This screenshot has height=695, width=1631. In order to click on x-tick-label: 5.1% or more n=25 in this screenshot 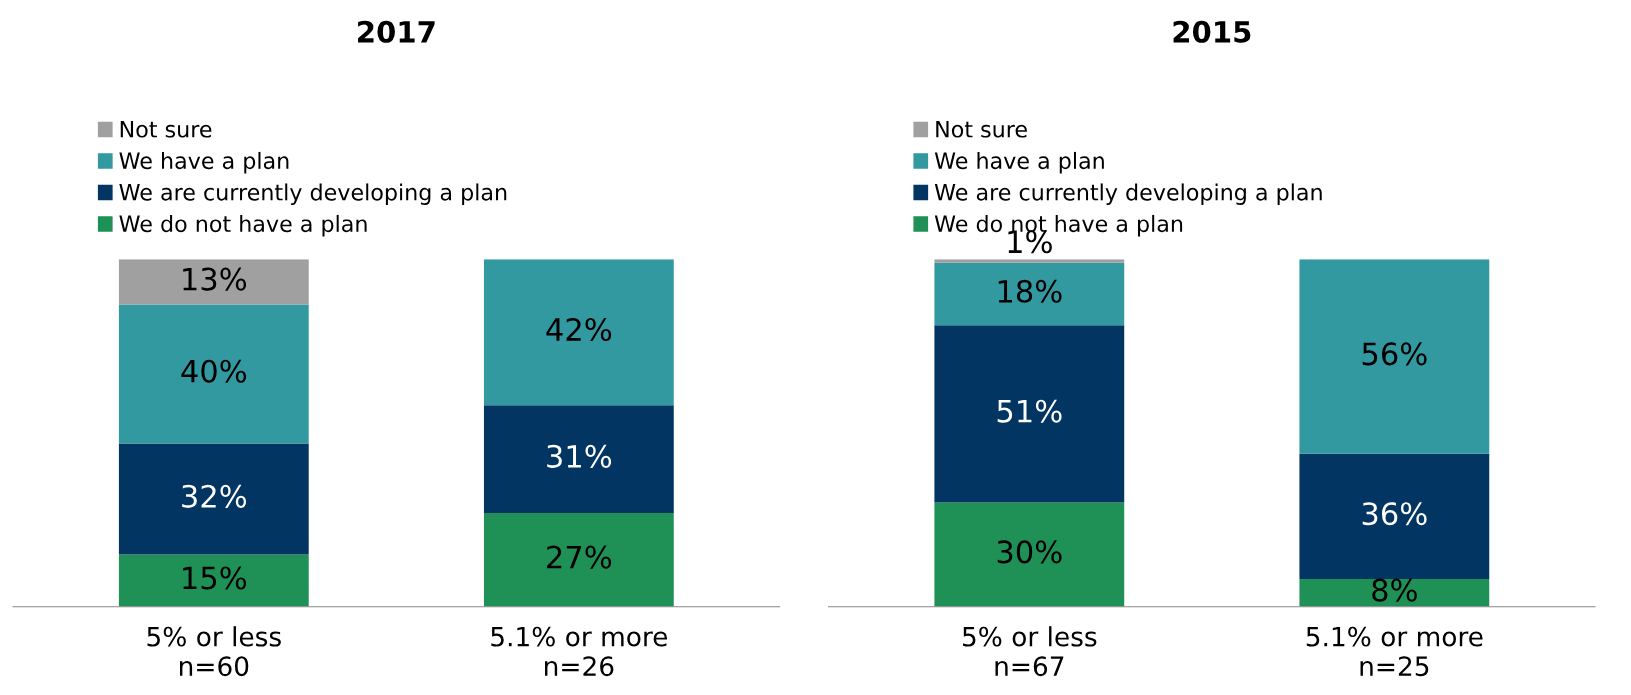, I will do `click(1394, 651)`.